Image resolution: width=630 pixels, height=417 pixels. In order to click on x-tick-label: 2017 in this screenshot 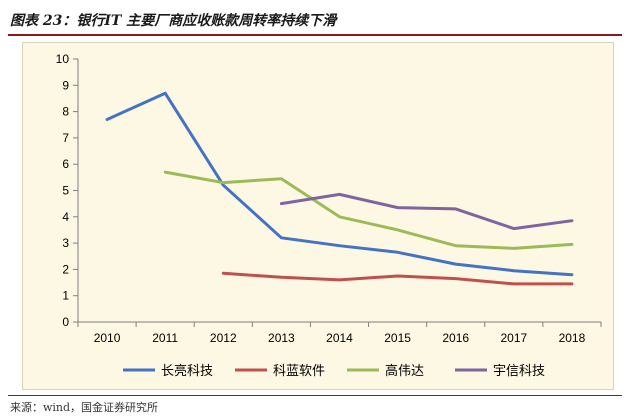, I will do `click(513, 338)`.